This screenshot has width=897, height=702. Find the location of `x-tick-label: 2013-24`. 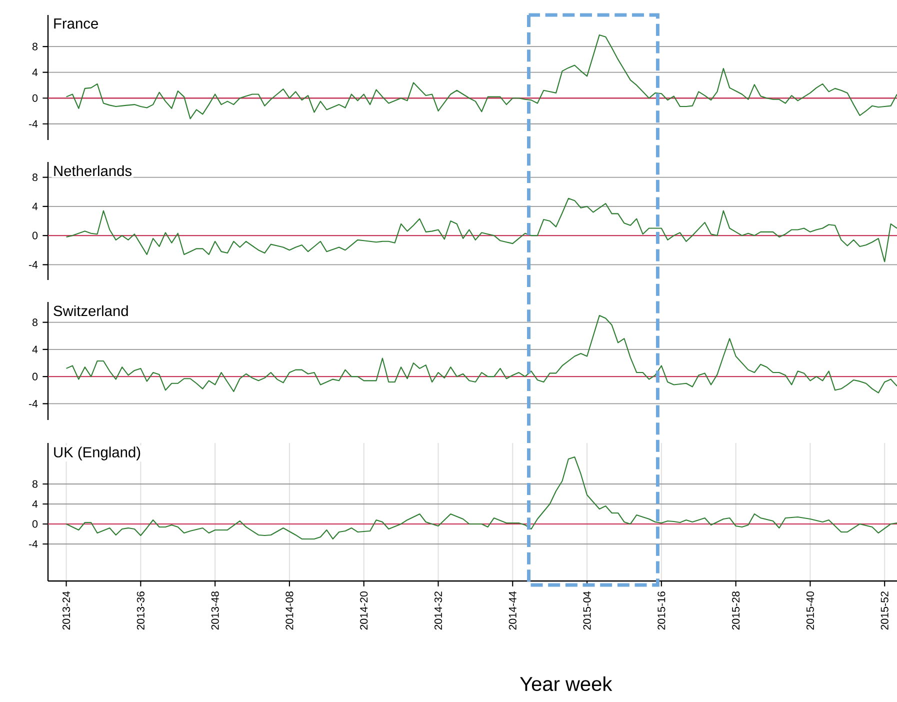

x-tick-label: 2013-24 is located at coordinates (66, 610).